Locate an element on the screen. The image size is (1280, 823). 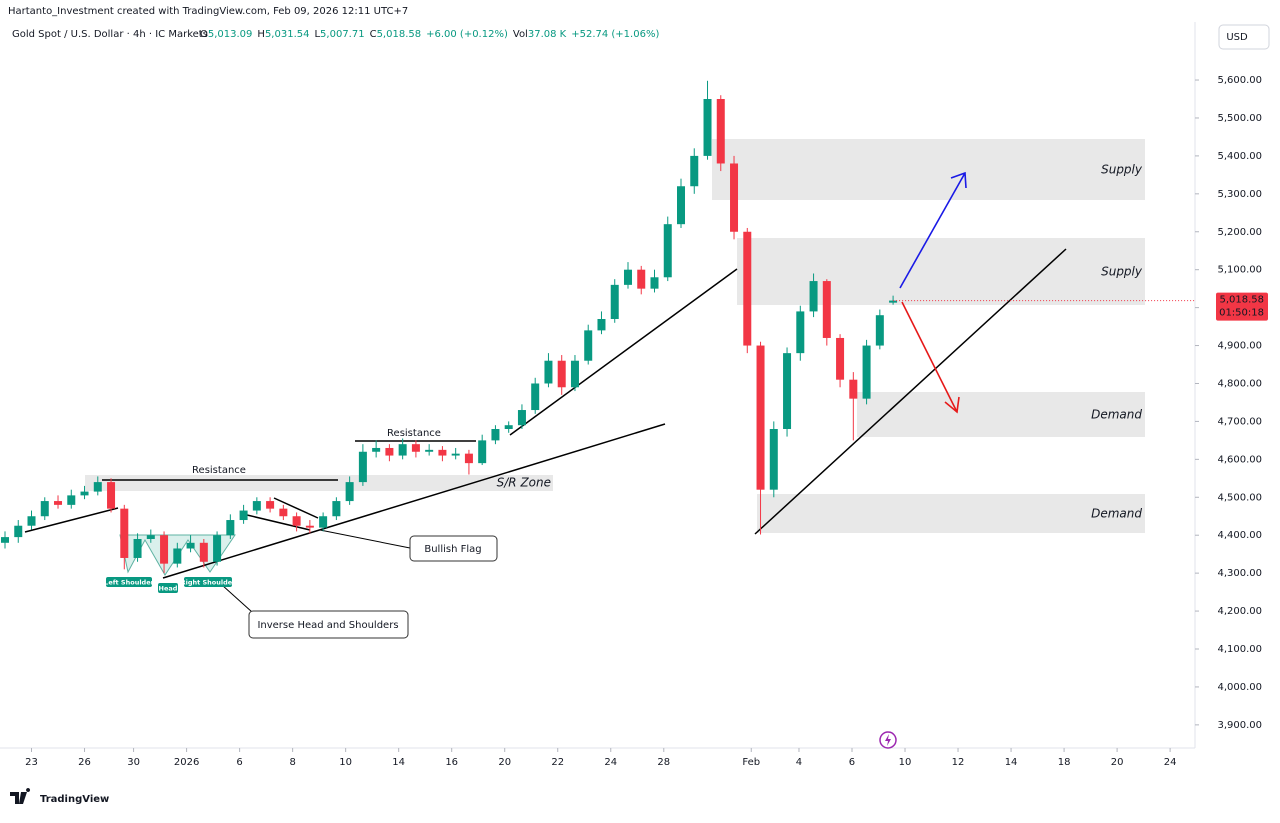
pattern-tag-text: Head is located at coordinates (168, 589).